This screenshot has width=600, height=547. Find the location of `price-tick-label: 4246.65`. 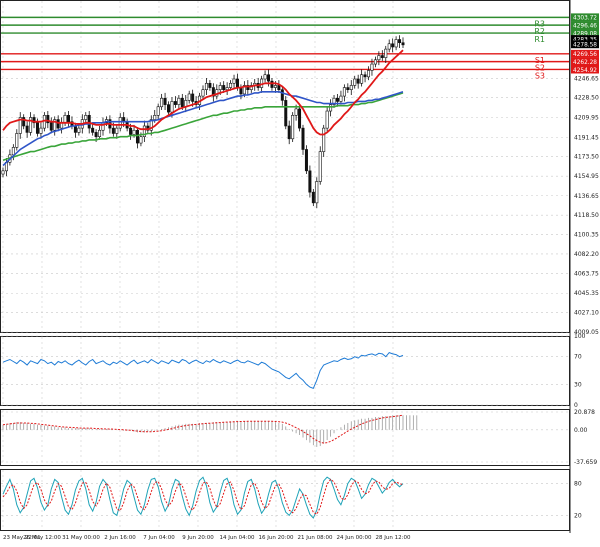

price-tick-label: 4246.65 is located at coordinates (586, 78).